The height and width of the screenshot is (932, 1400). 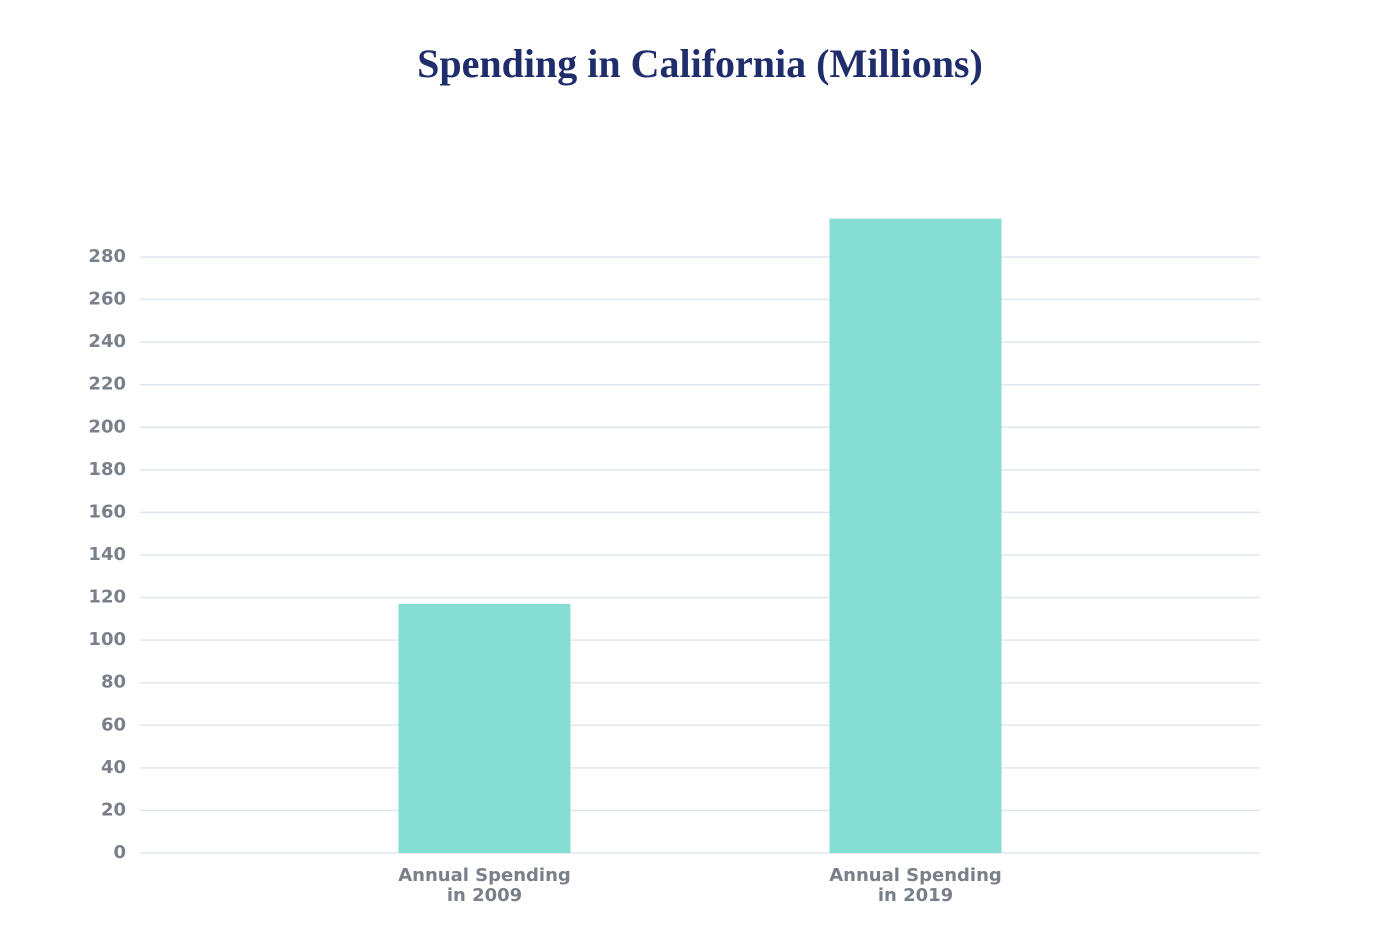 What do you see at coordinates (915, 885) in the screenshot?
I see `x-tick-label: Annual Spending in 2019` at bounding box center [915, 885].